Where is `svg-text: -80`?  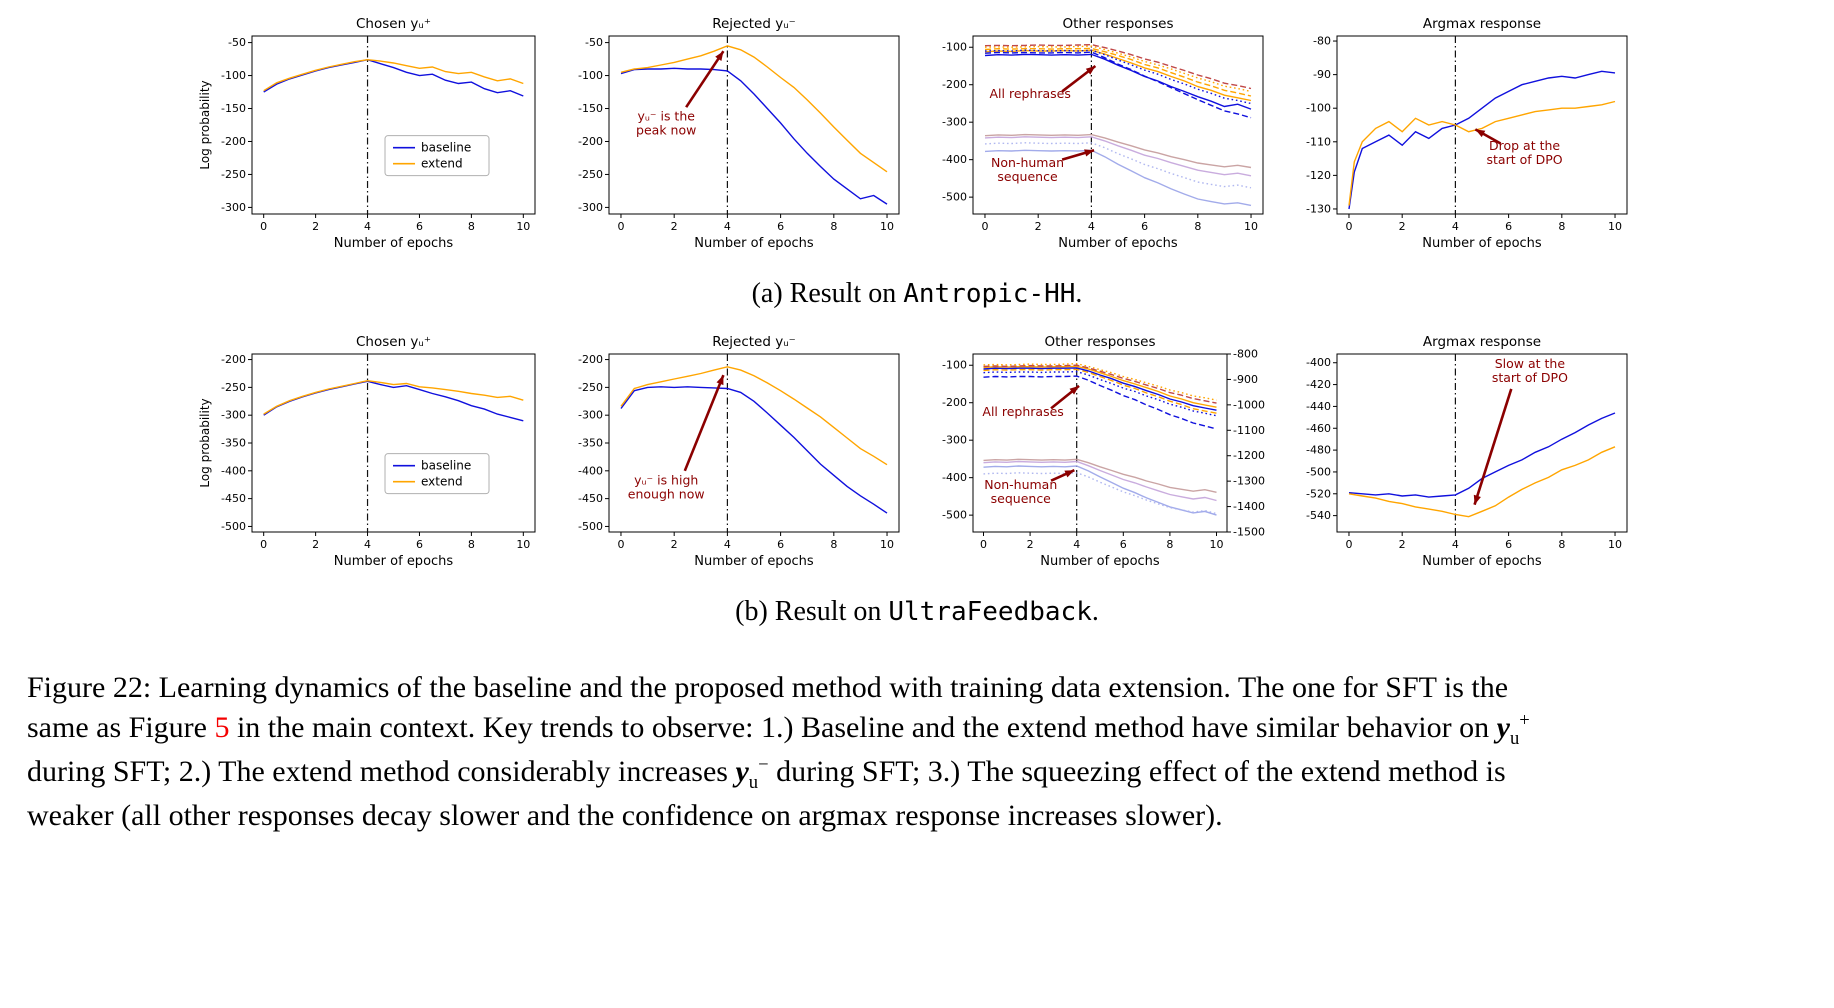 svg-text: -80 is located at coordinates (1322, 41).